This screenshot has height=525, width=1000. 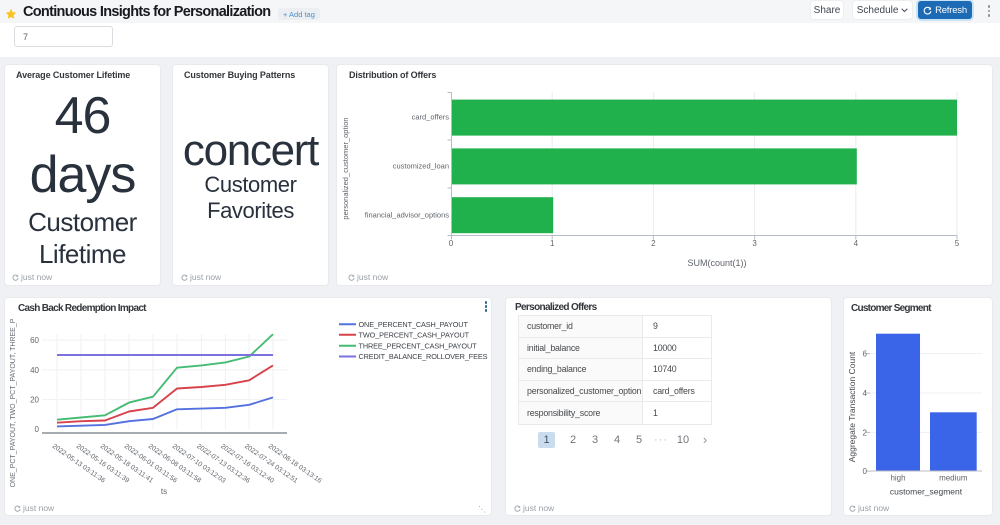 I want to click on svg-text: ts, so click(x=164, y=491).